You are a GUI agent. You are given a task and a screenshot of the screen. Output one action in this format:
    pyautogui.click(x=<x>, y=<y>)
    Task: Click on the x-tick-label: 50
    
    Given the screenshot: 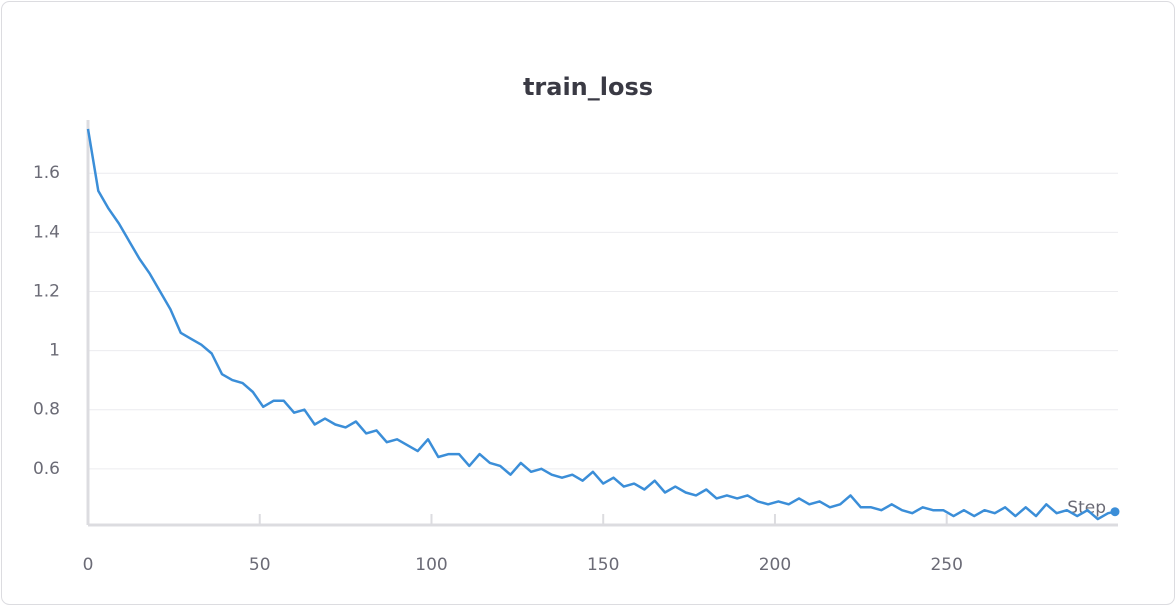 What is the action you would take?
    pyautogui.click(x=260, y=565)
    